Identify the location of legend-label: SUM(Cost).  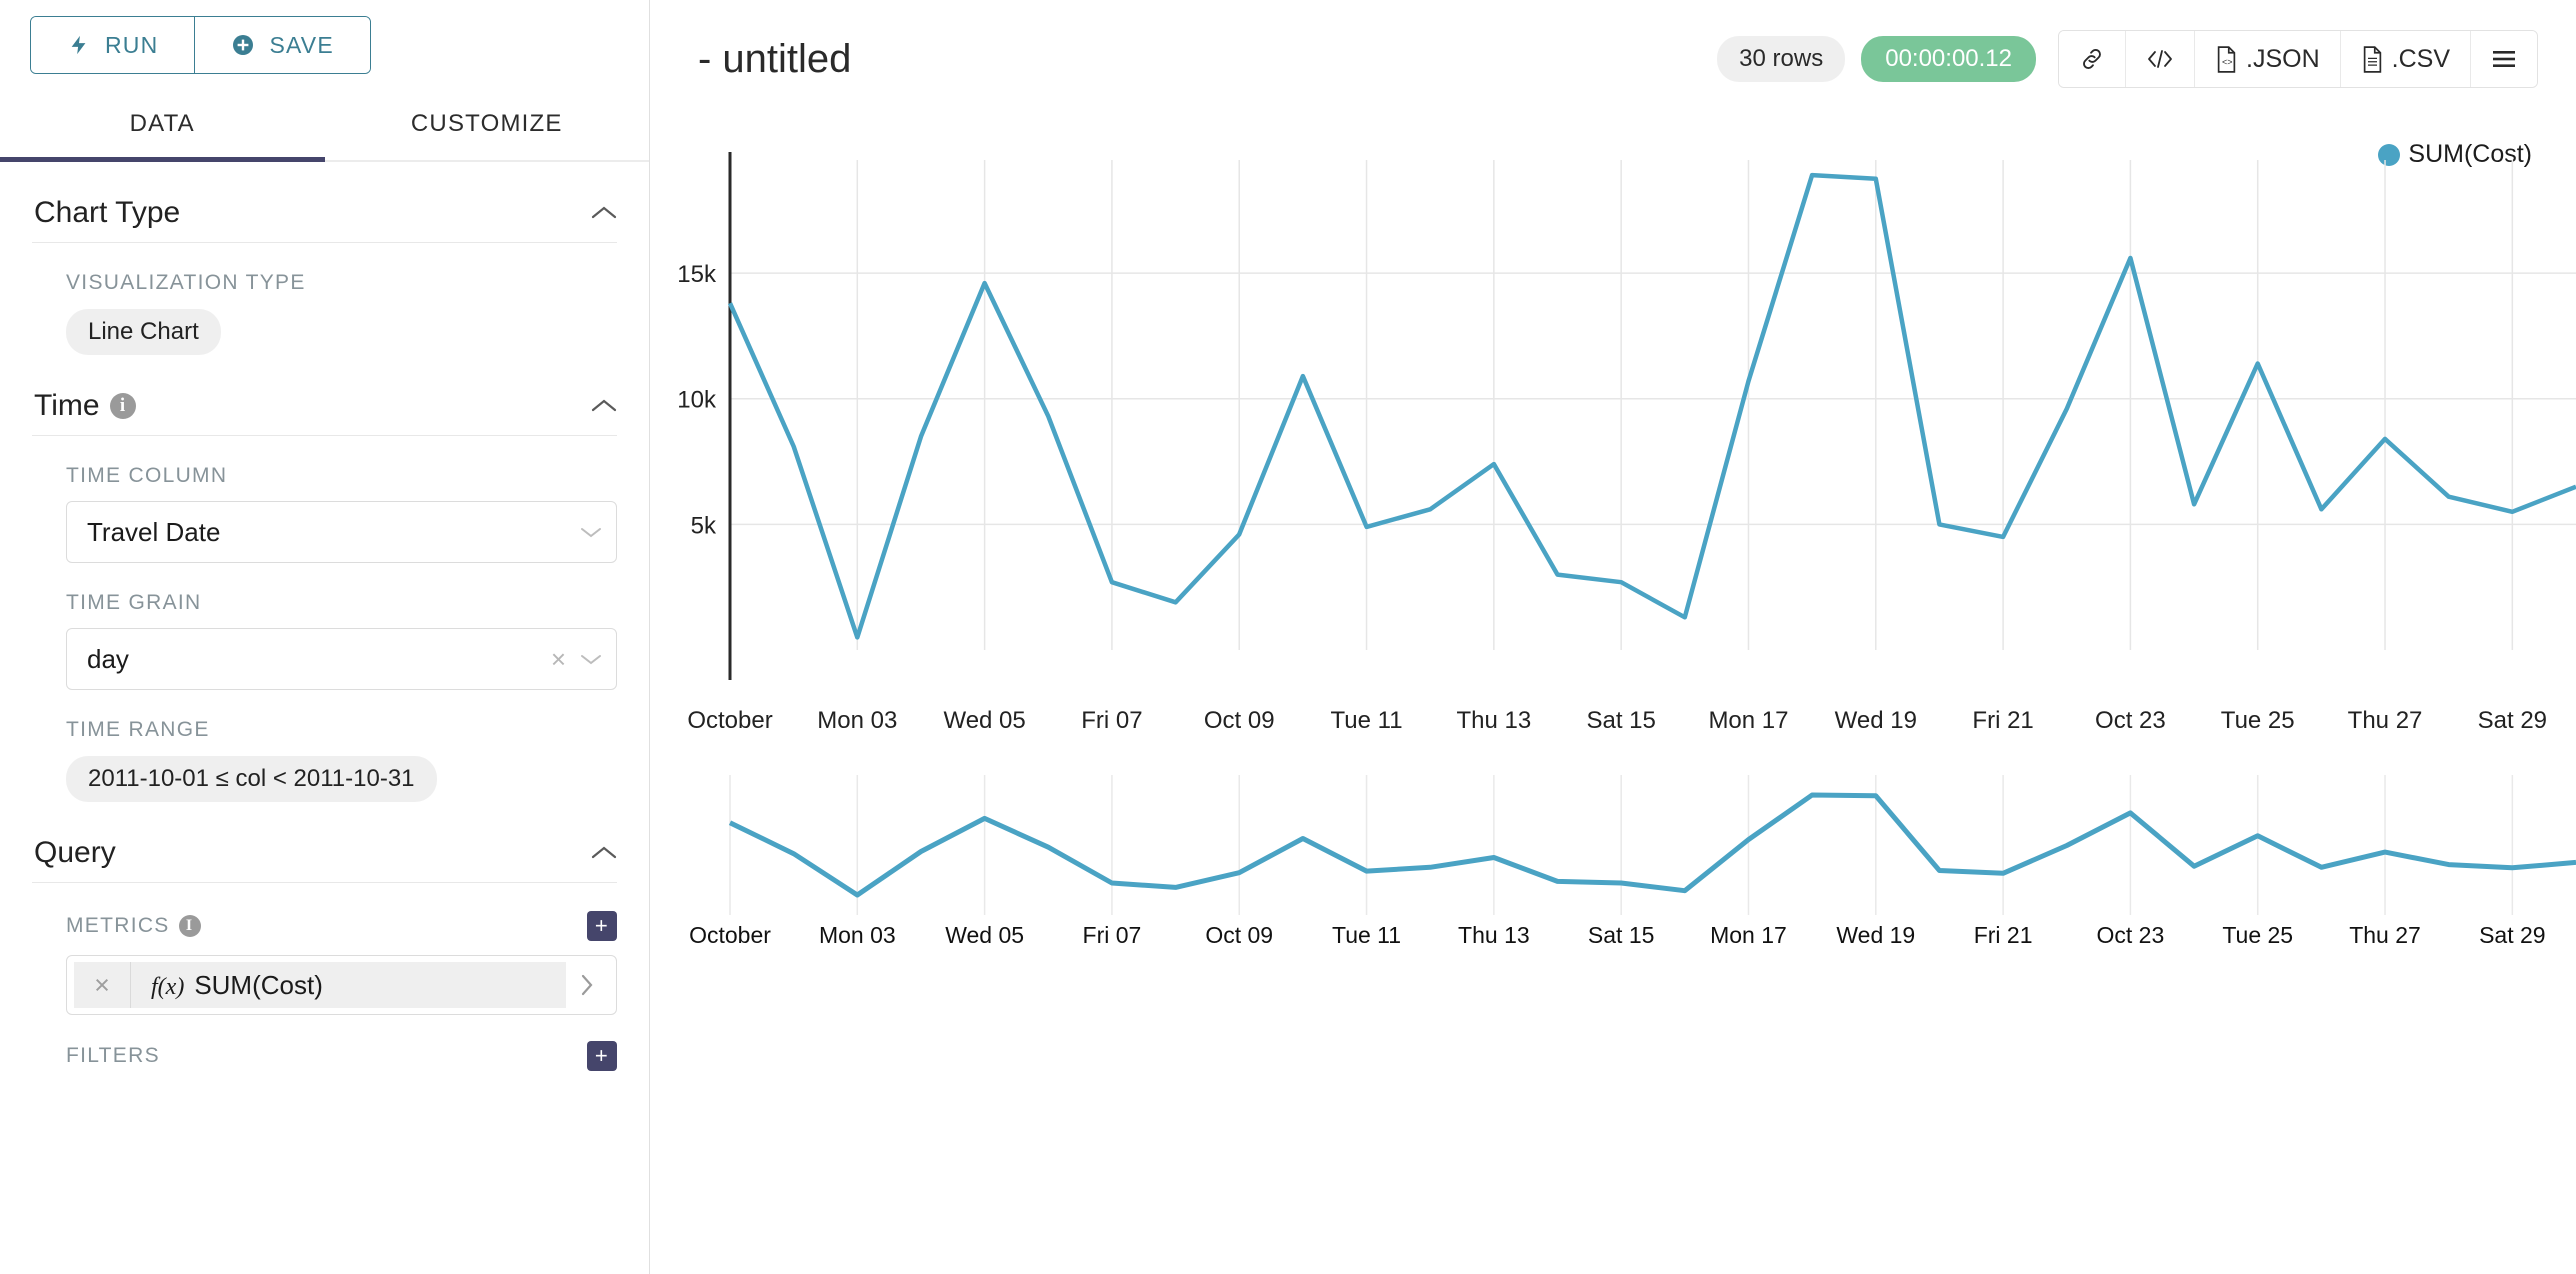
(2470, 154).